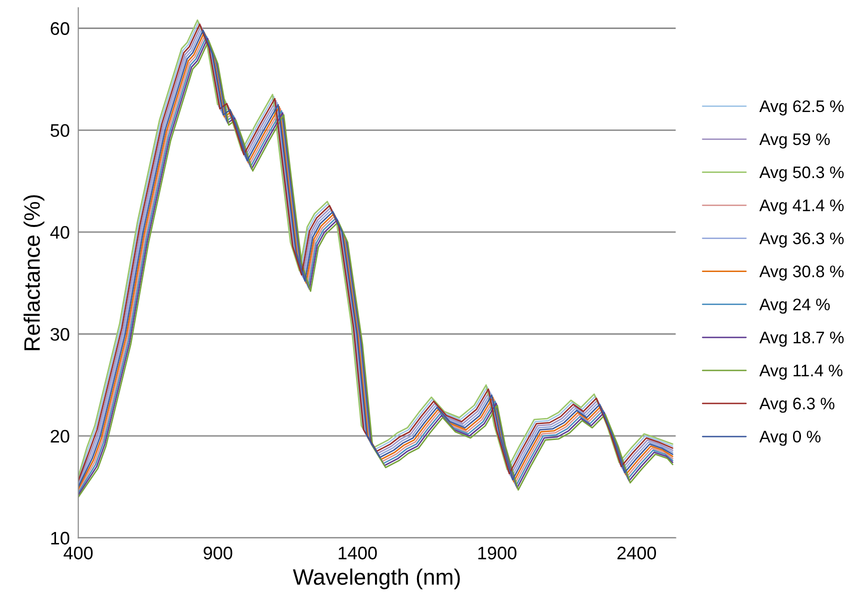  I want to click on legend-label: Avg 18.7 %, so click(801, 339).